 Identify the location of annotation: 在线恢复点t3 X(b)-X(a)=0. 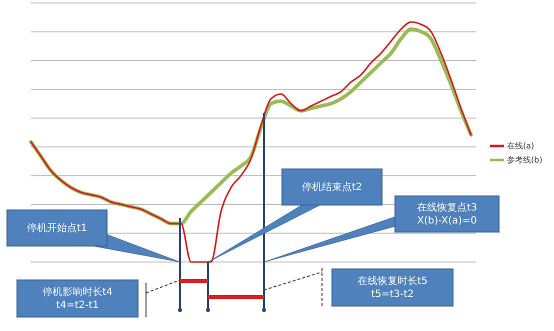
(447, 213).